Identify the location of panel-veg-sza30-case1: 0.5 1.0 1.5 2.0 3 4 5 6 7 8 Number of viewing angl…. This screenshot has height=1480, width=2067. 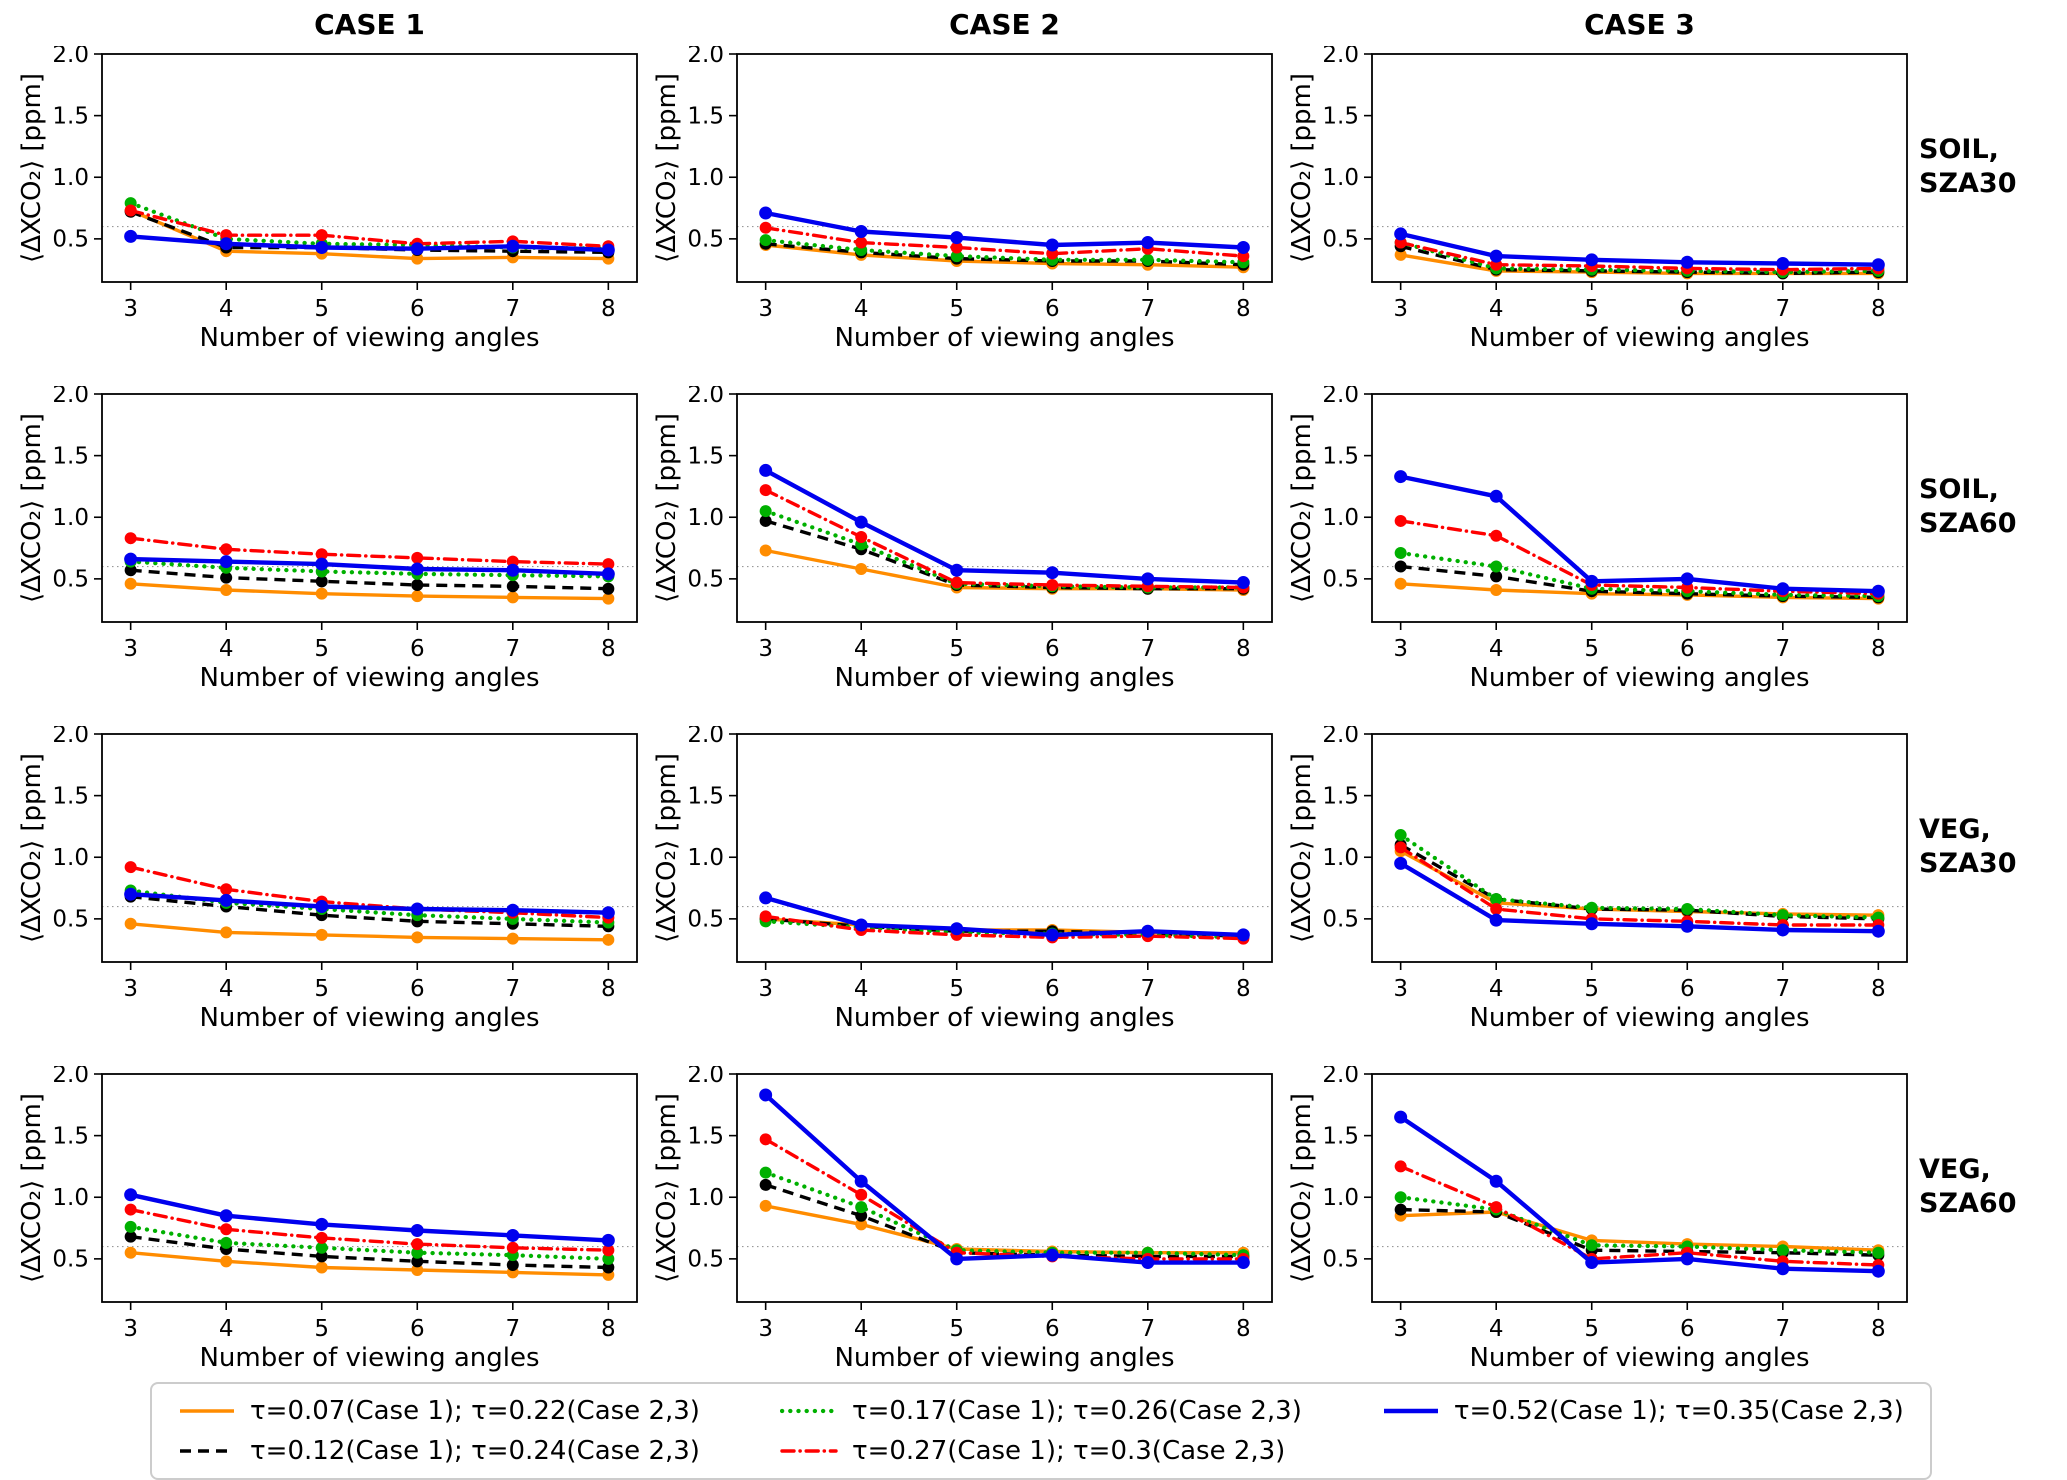
(331, 862).